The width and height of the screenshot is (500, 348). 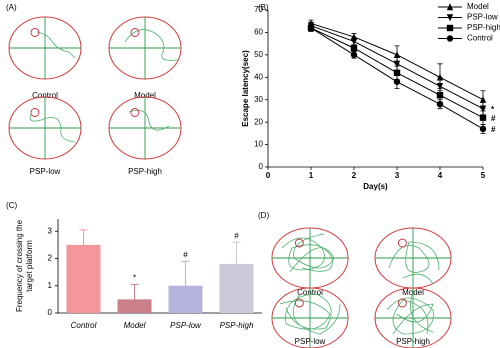 I want to click on y-tick-label: 2, so click(x=50, y=258).